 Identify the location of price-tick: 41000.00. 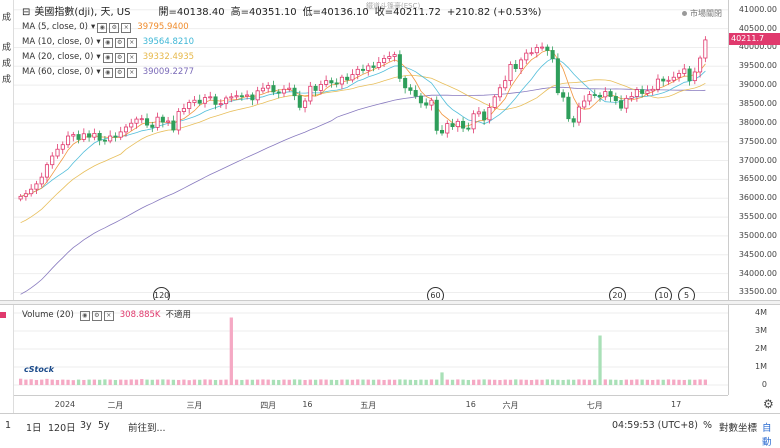
(757, 9).